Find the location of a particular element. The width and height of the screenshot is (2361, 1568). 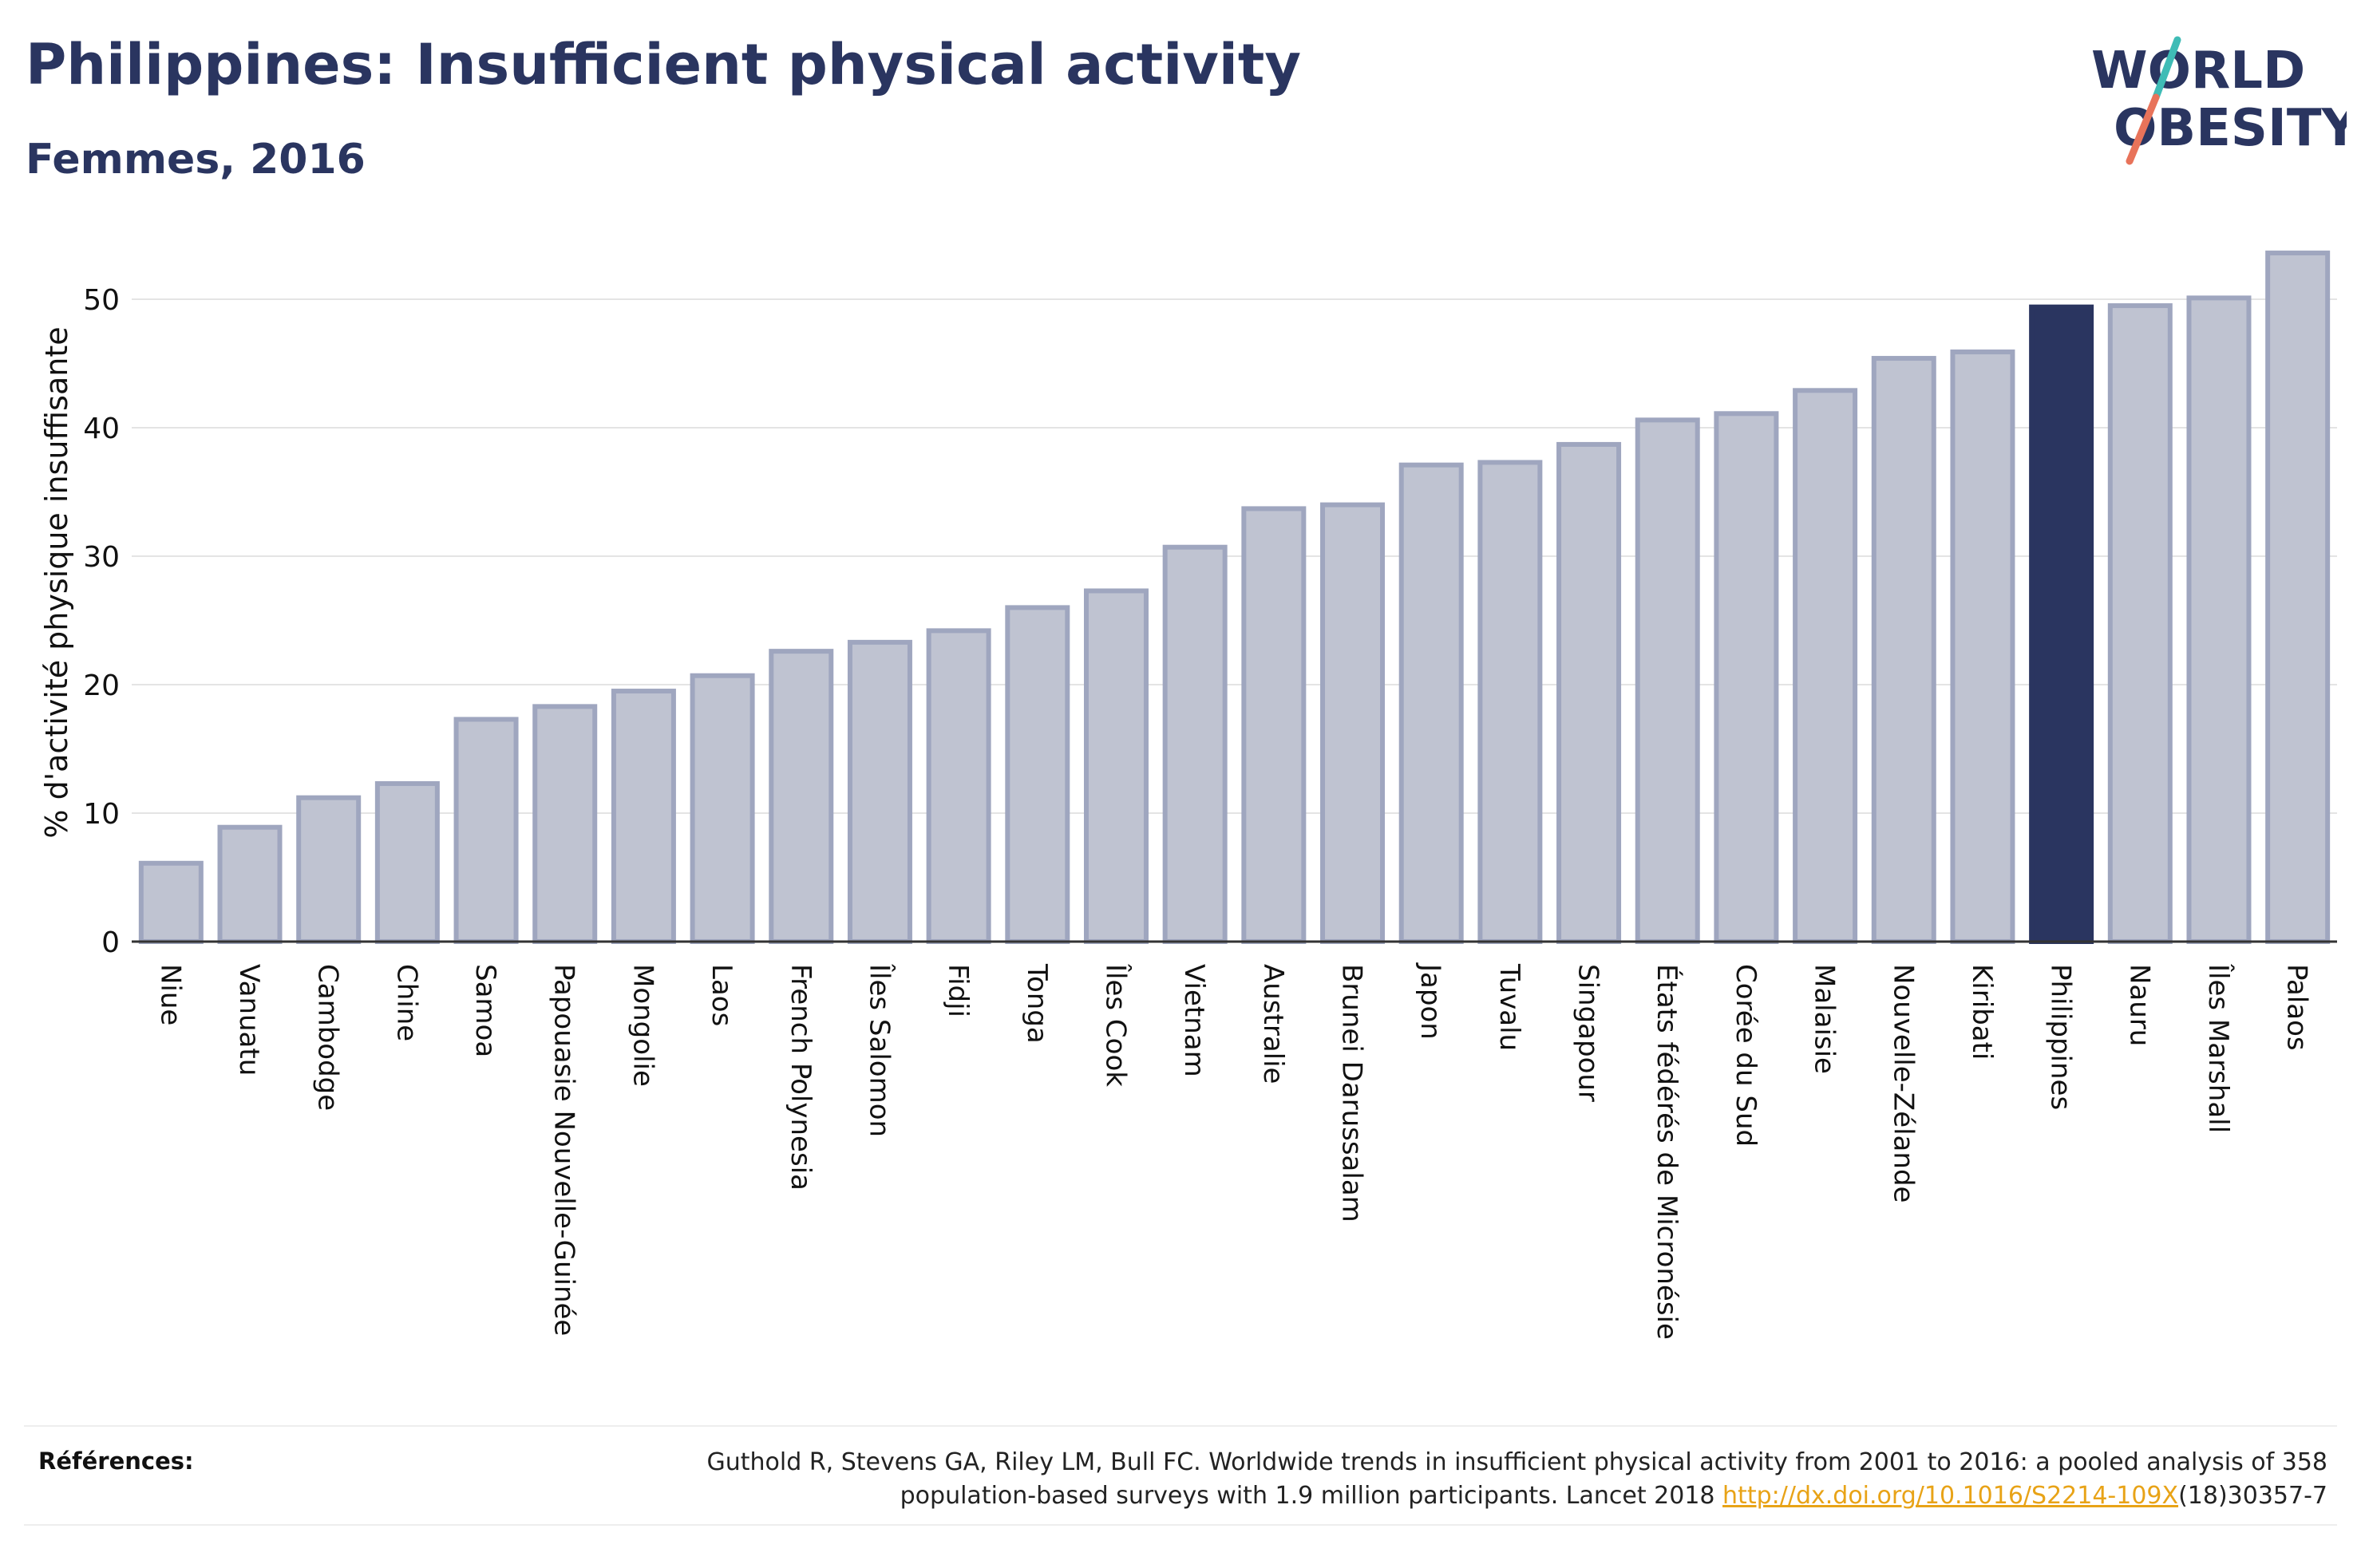

y-axis-ticks: 0 10 20 30 40 50 is located at coordinates (101, 621).